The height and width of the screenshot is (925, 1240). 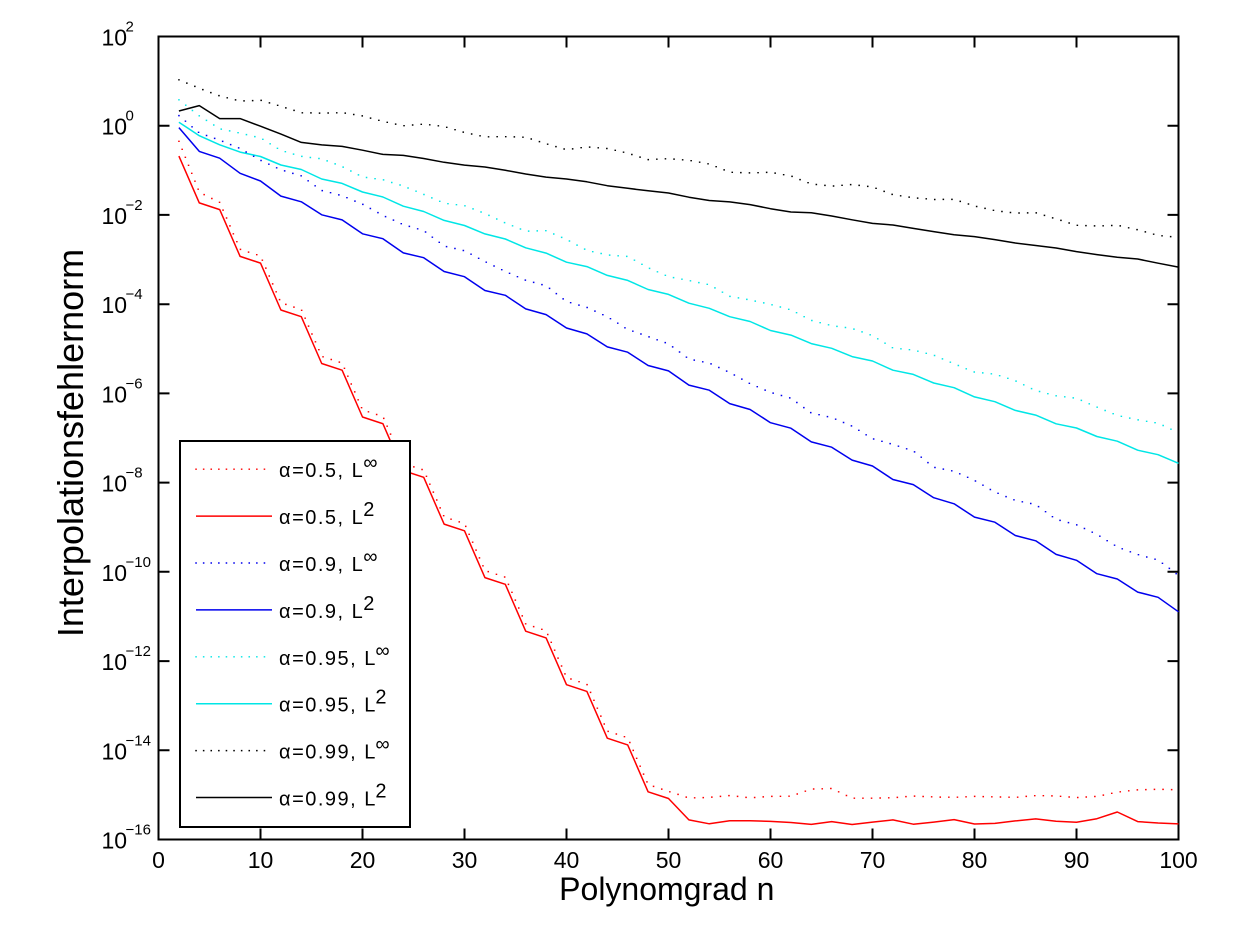 I want to click on svg-text: Polynomgrad n, so click(x=666, y=889).